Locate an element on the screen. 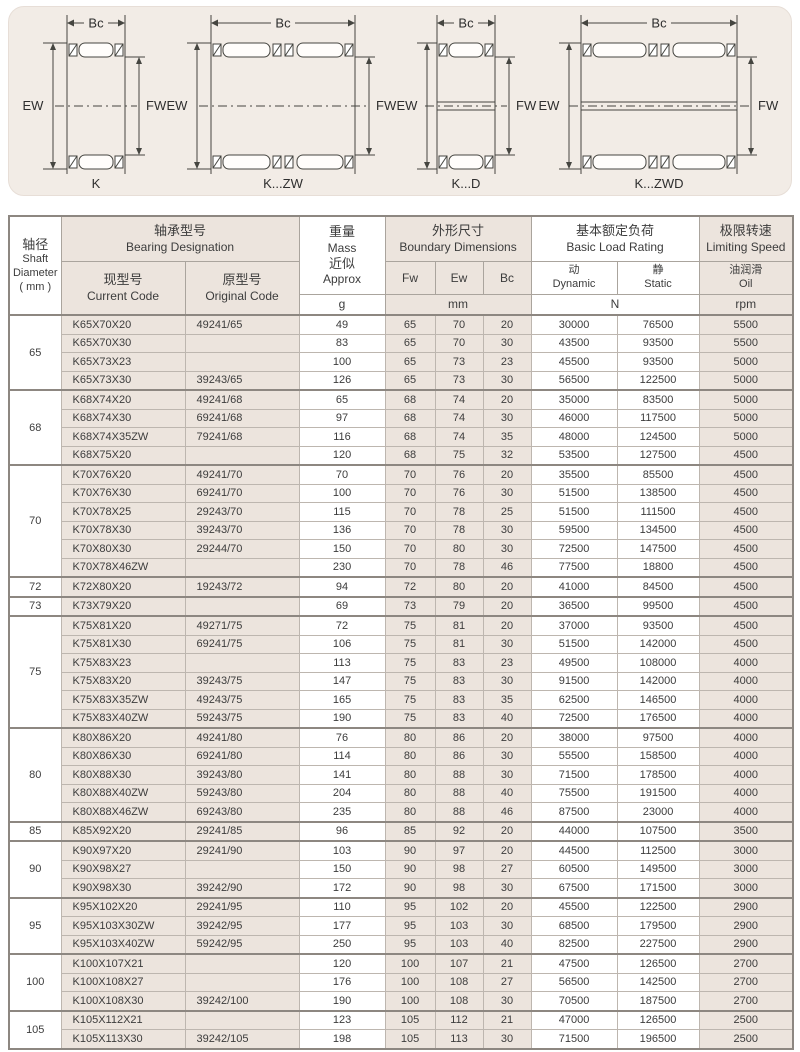 The width and height of the screenshot is (800, 1052). cell-static: 83500 is located at coordinates (658, 399).